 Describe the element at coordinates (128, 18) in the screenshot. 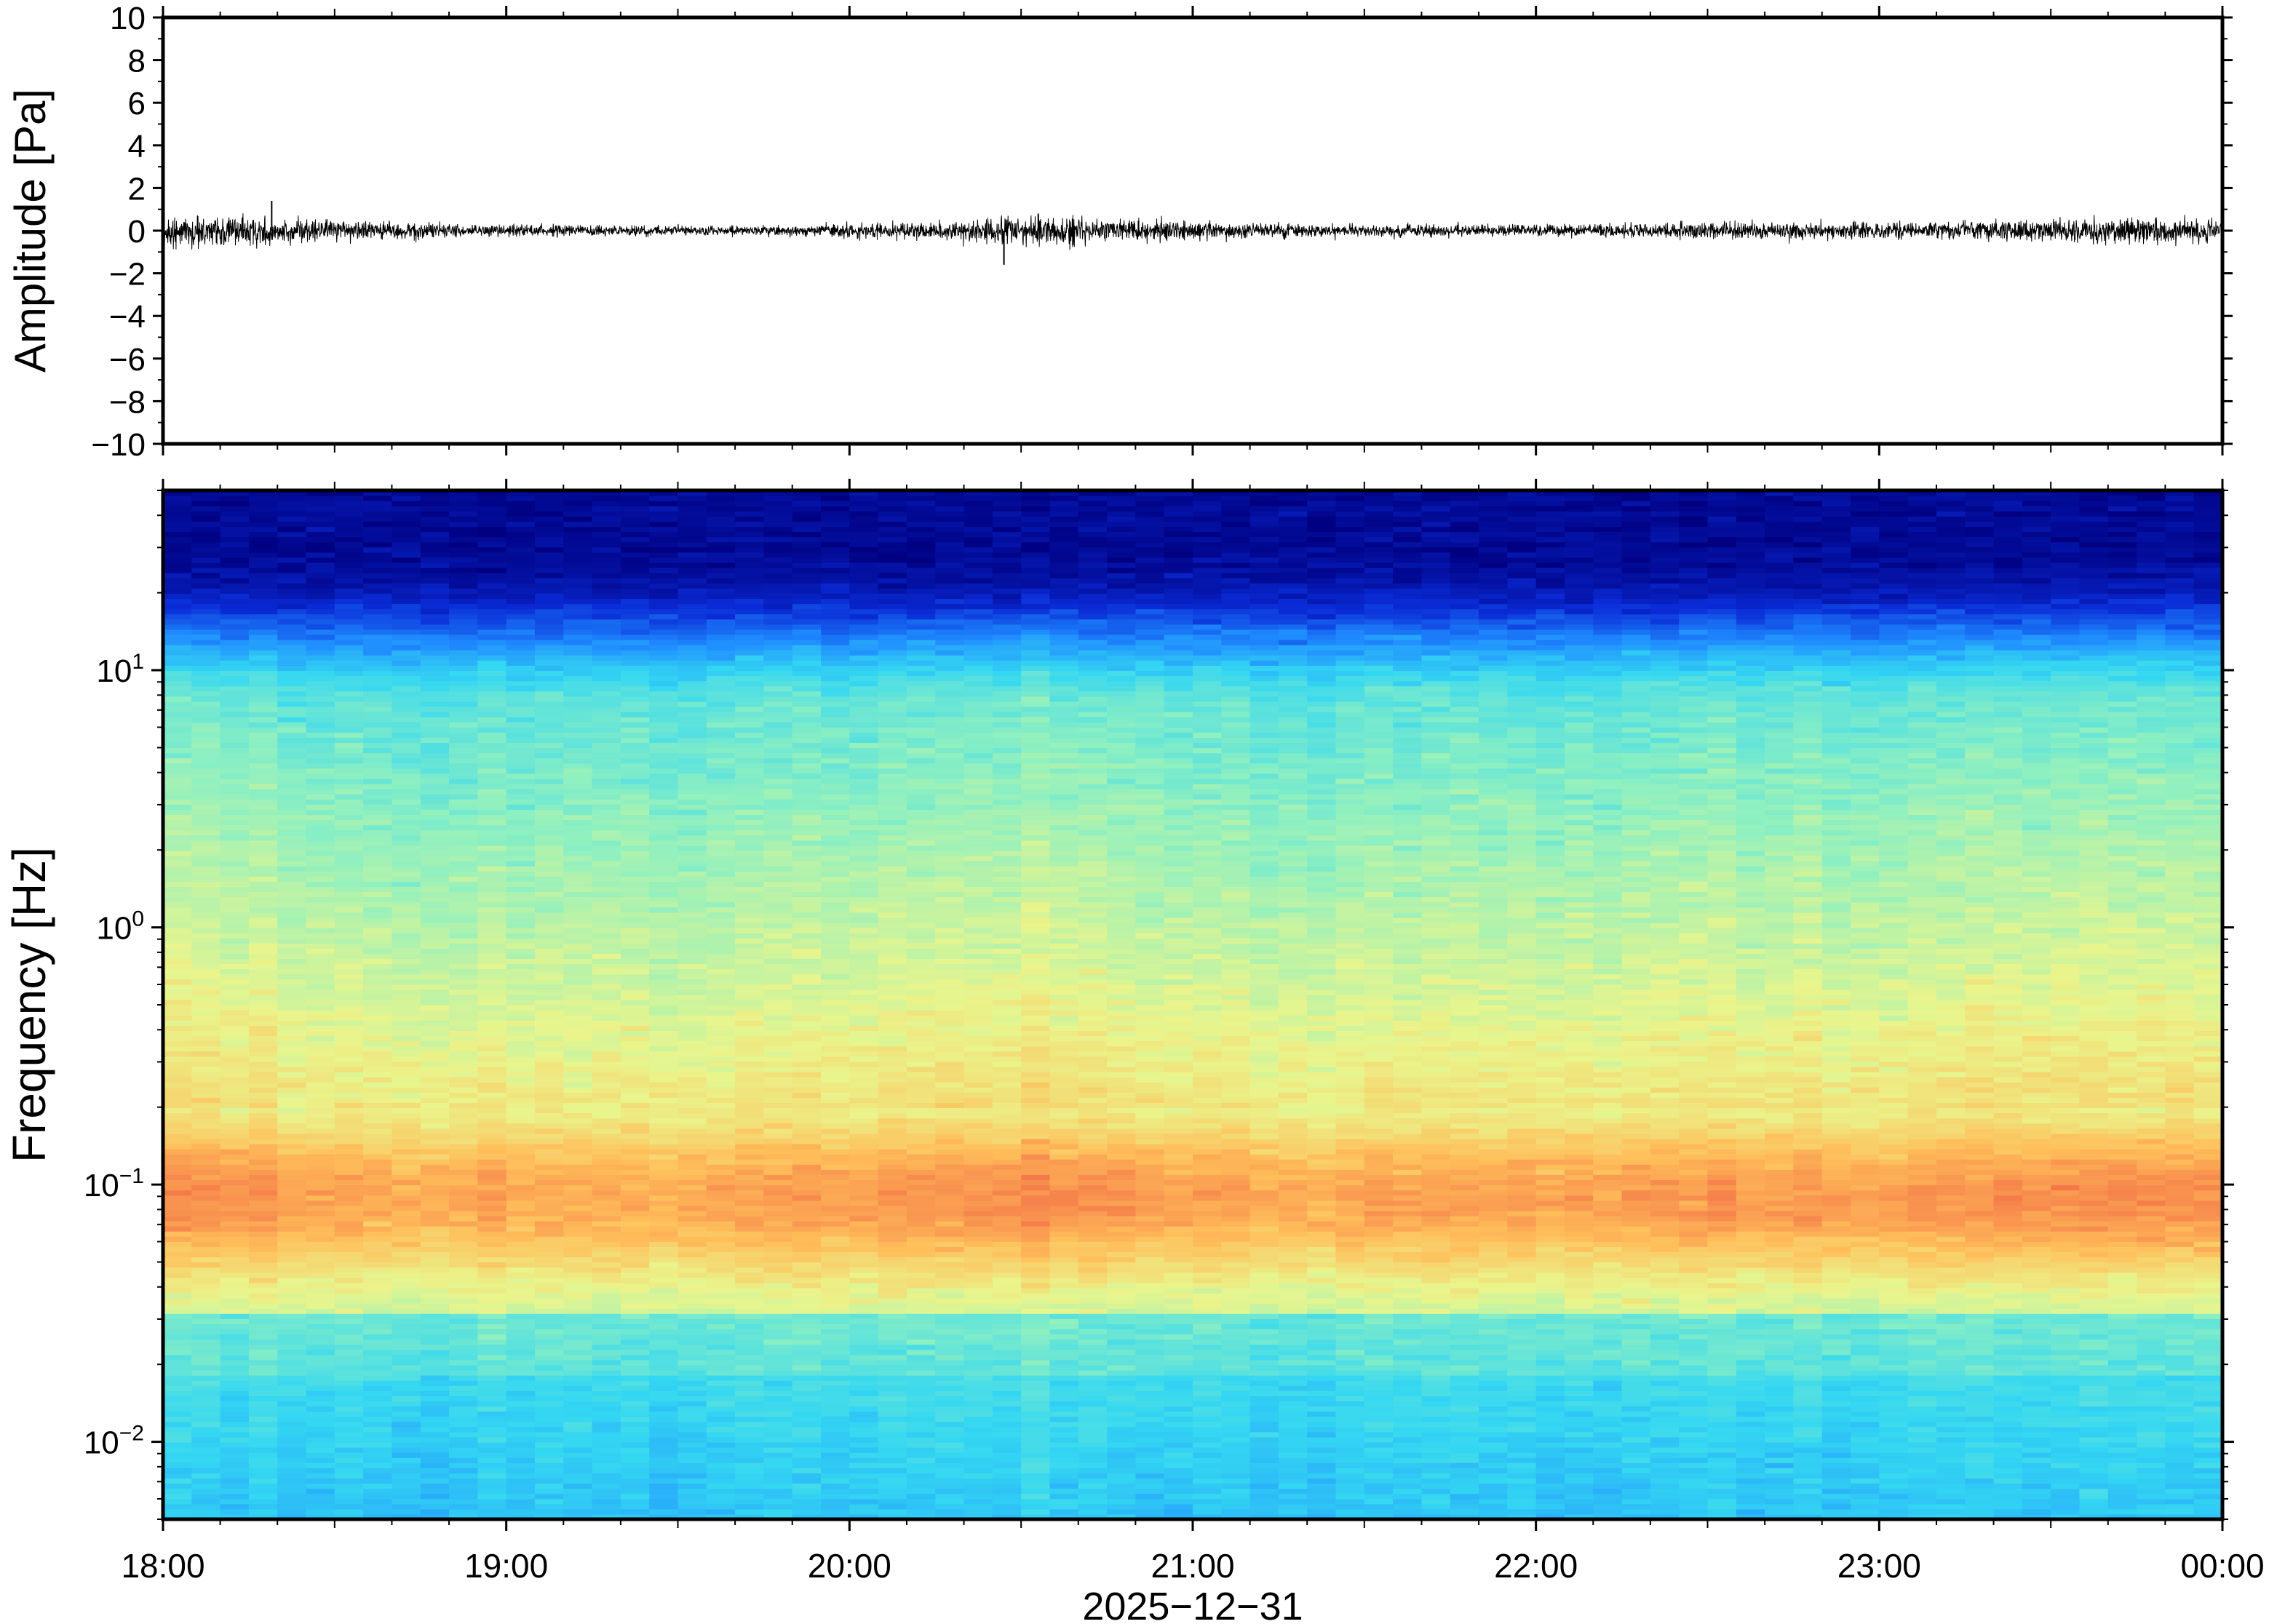

I see `waveform-y-tick-label: 10` at that location.